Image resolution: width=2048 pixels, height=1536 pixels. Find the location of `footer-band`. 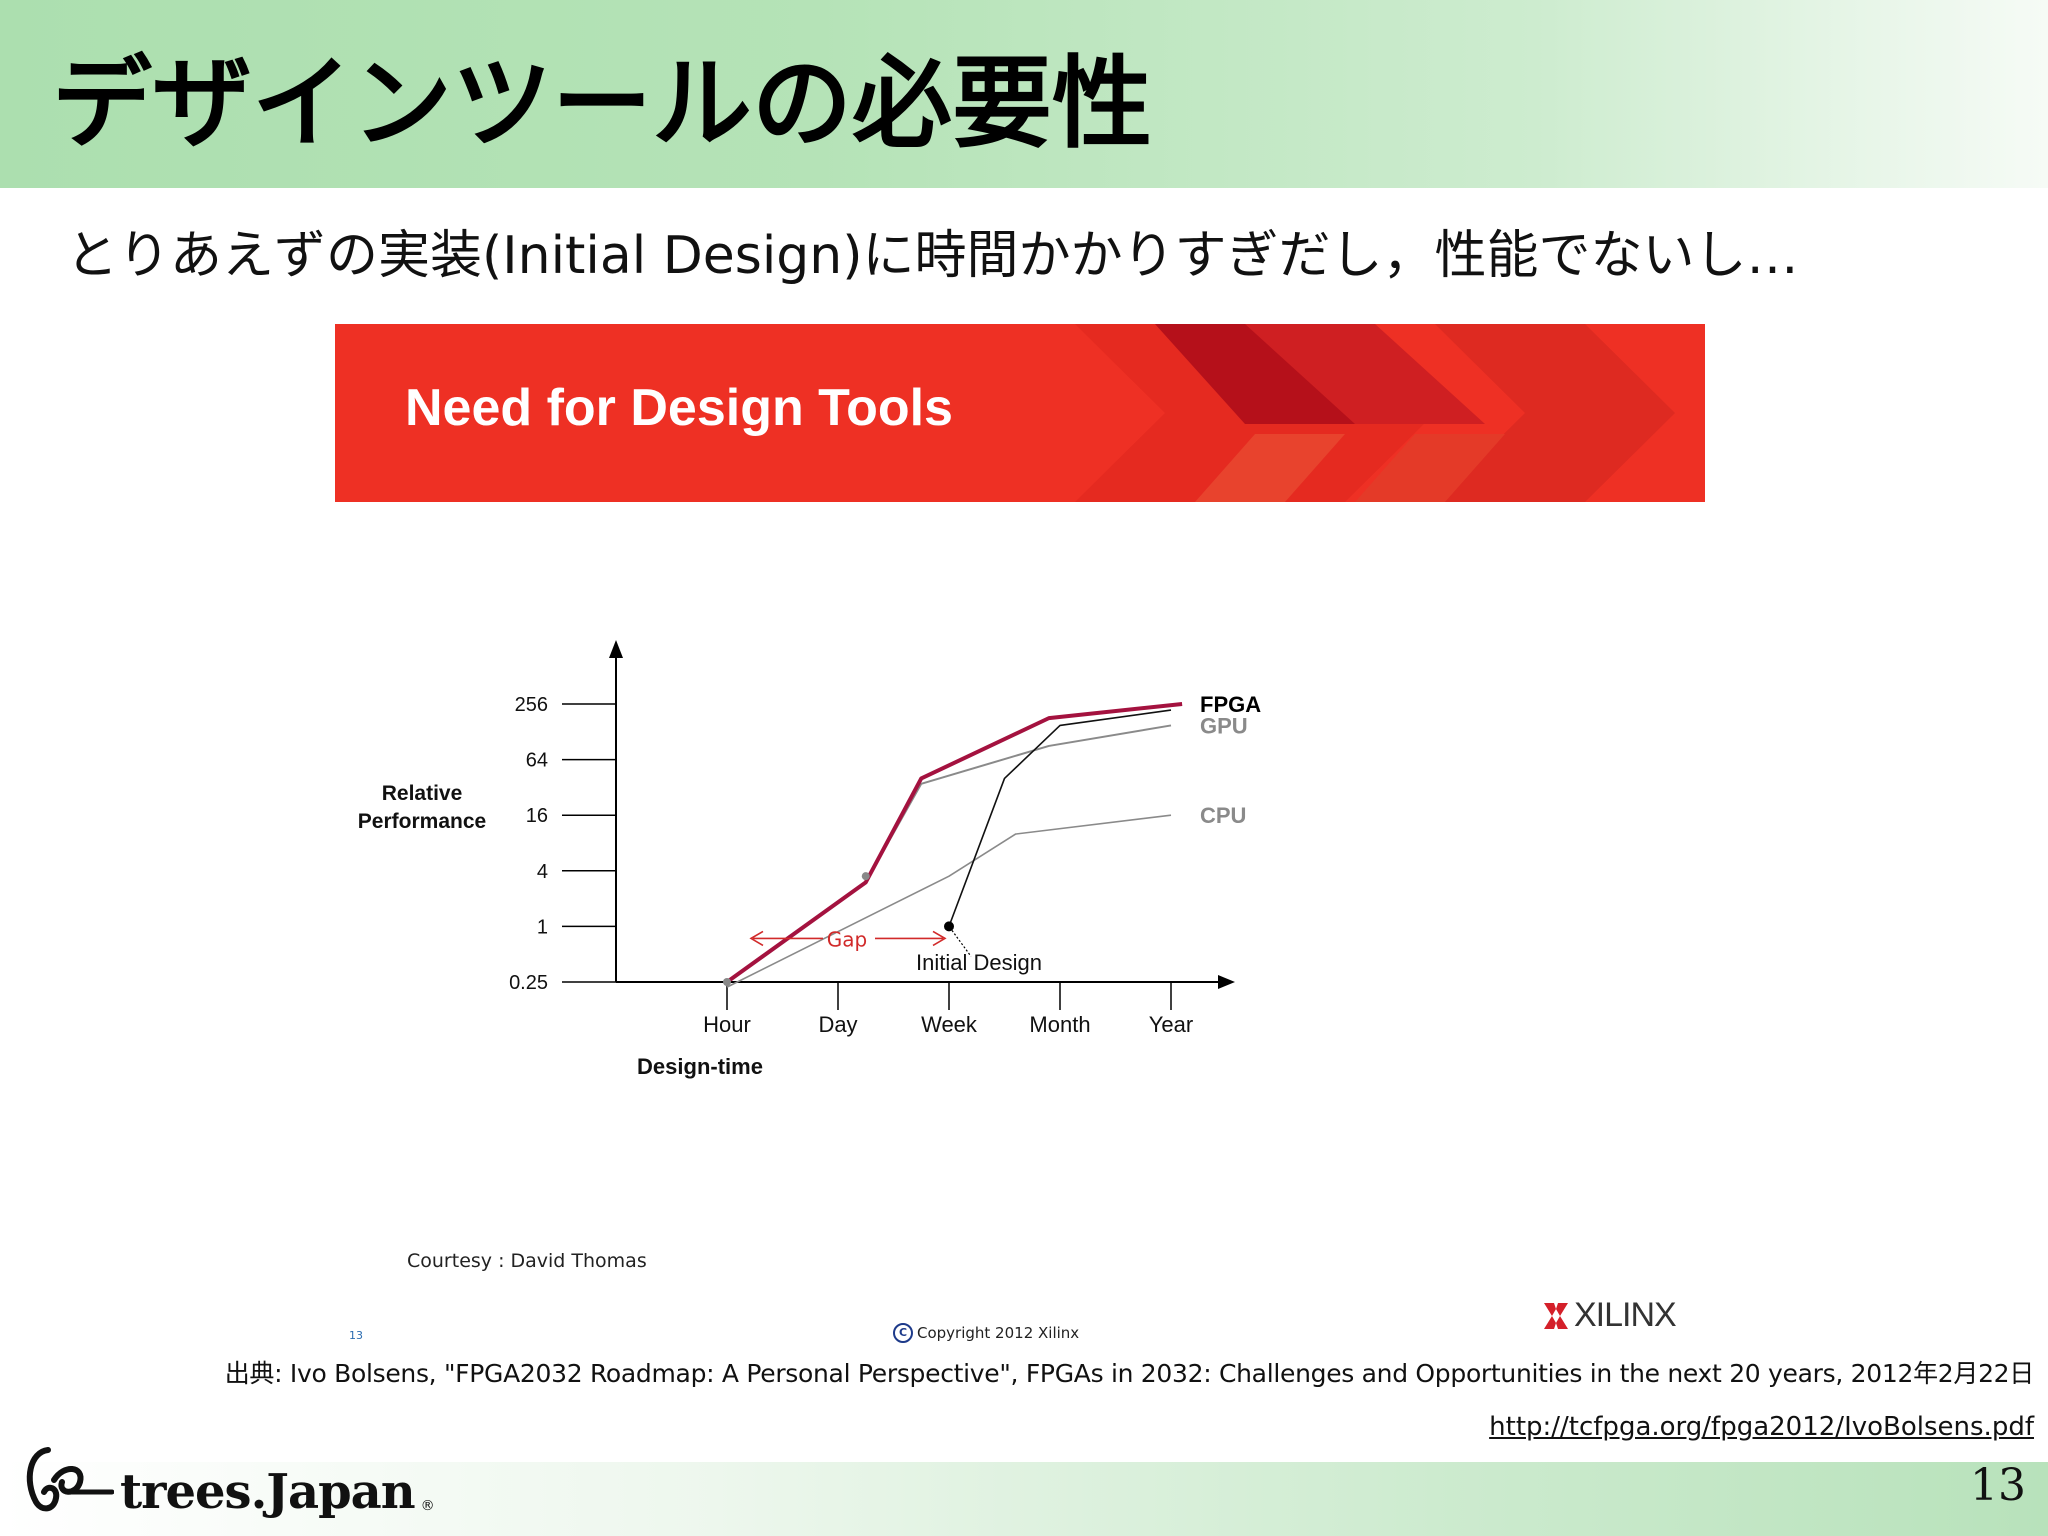

footer-band is located at coordinates (1024, 1499).